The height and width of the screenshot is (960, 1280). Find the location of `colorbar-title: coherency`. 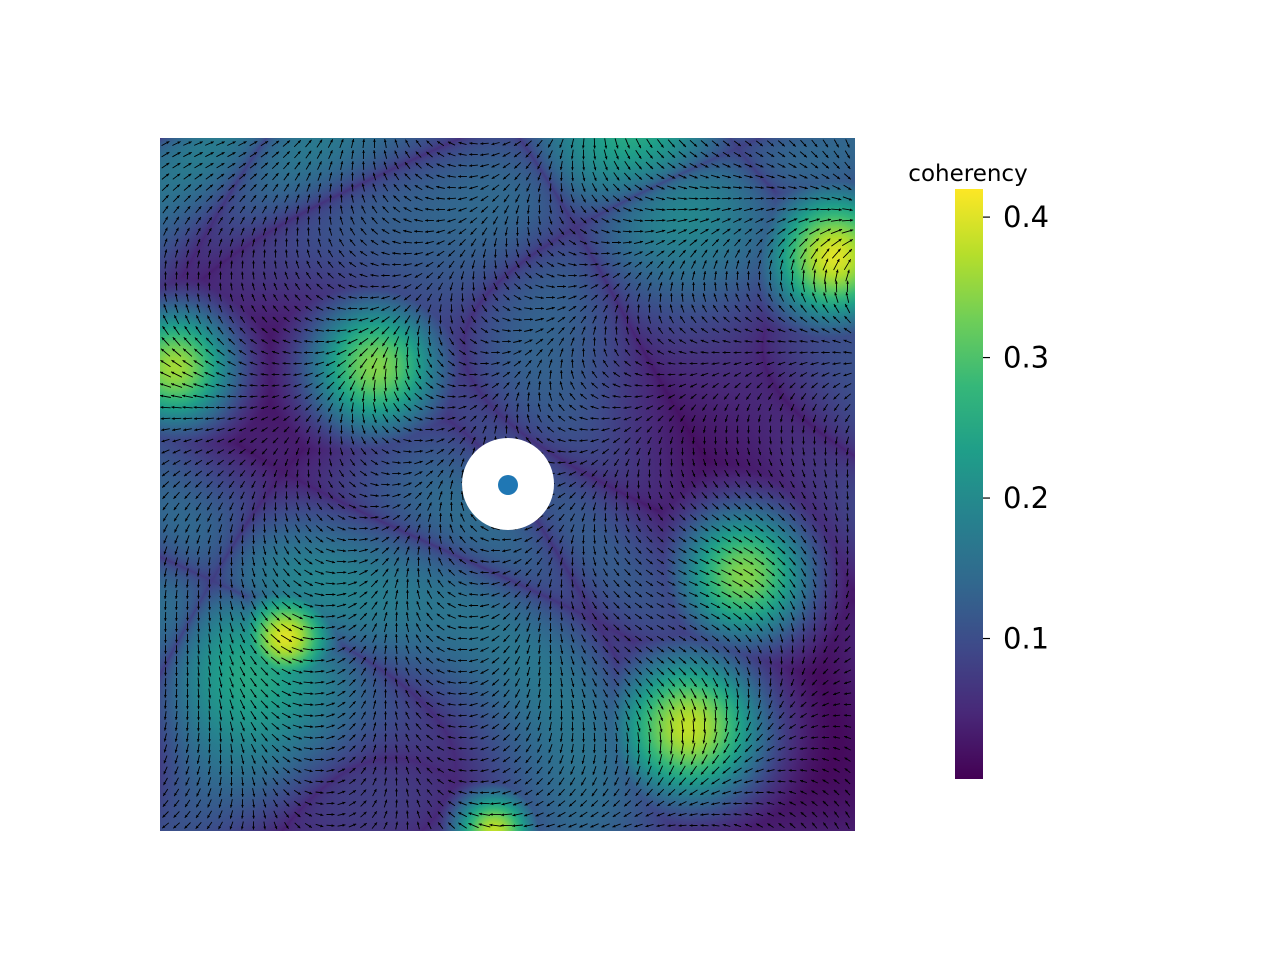

colorbar-title: coherency is located at coordinates (967, 174).